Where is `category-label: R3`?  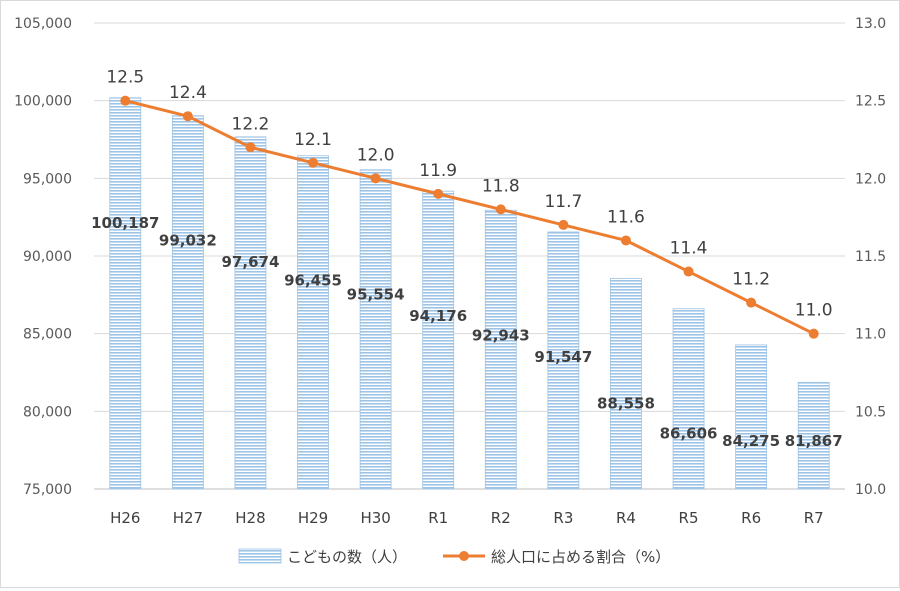 category-label: R3 is located at coordinates (563, 518).